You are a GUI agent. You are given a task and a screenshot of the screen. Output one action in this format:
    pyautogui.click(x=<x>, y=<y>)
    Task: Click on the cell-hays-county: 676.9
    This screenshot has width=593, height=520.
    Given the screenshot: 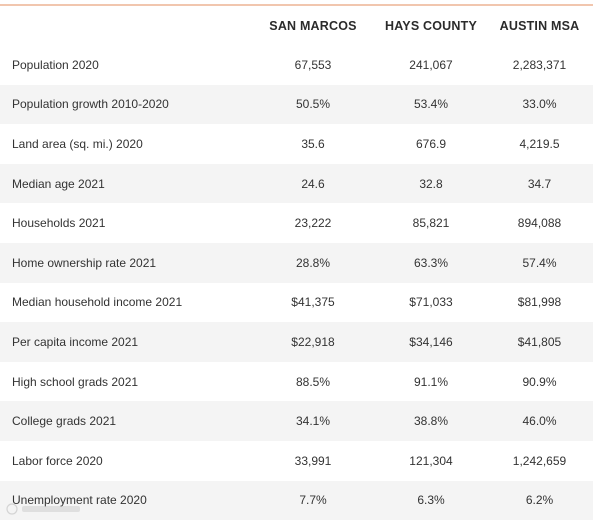 What is the action you would take?
    pyautogui.click(x=431, y=144)
    